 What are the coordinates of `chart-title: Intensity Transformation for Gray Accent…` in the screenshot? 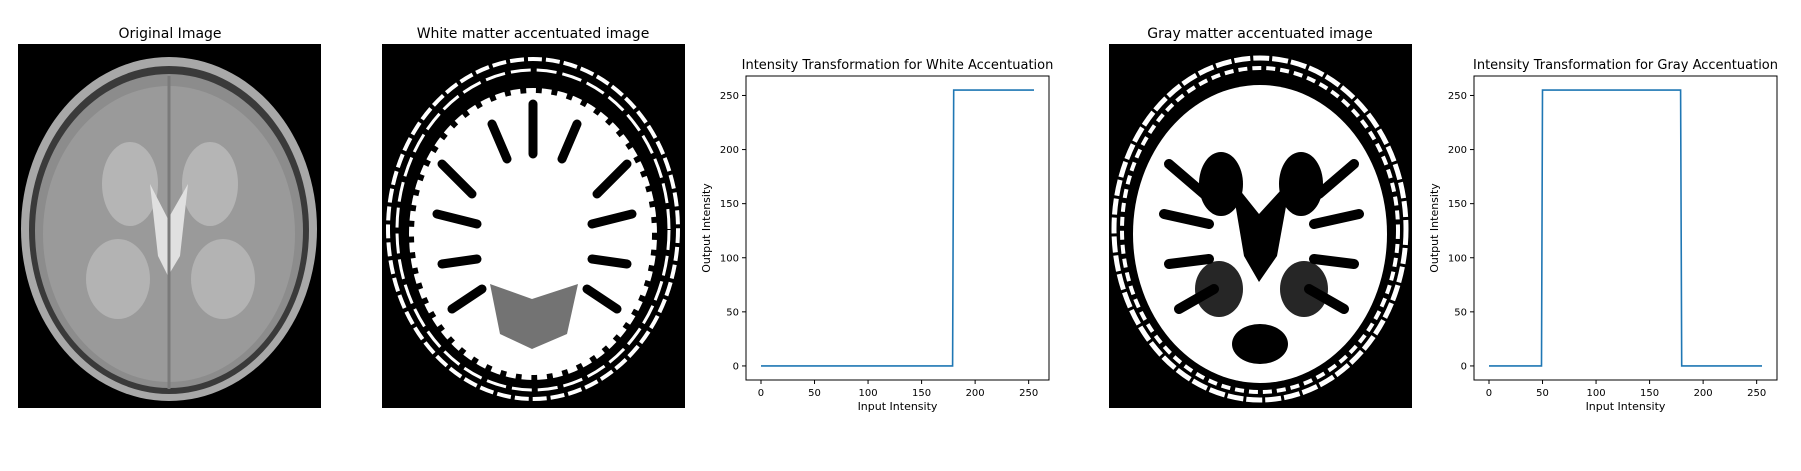 It's located at (1625, 65).